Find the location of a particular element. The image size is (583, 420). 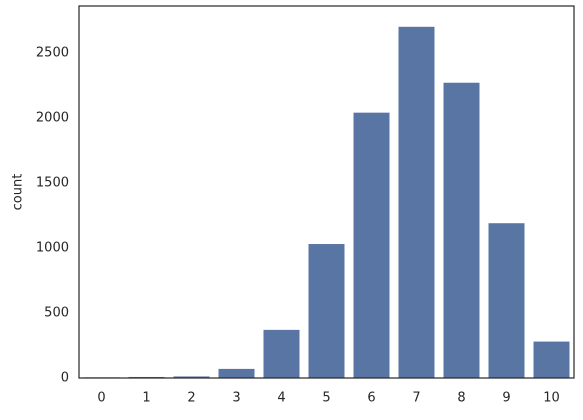

y-tick-label: 1000 is located at coordinates (52, 247).